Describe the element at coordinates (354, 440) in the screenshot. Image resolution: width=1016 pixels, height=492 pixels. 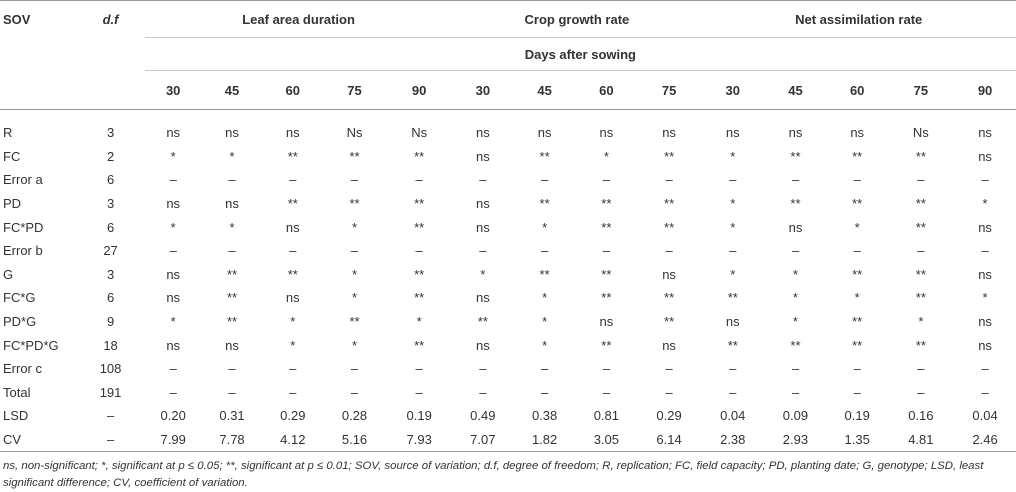
I see `table-cell: 5.16` at that location.